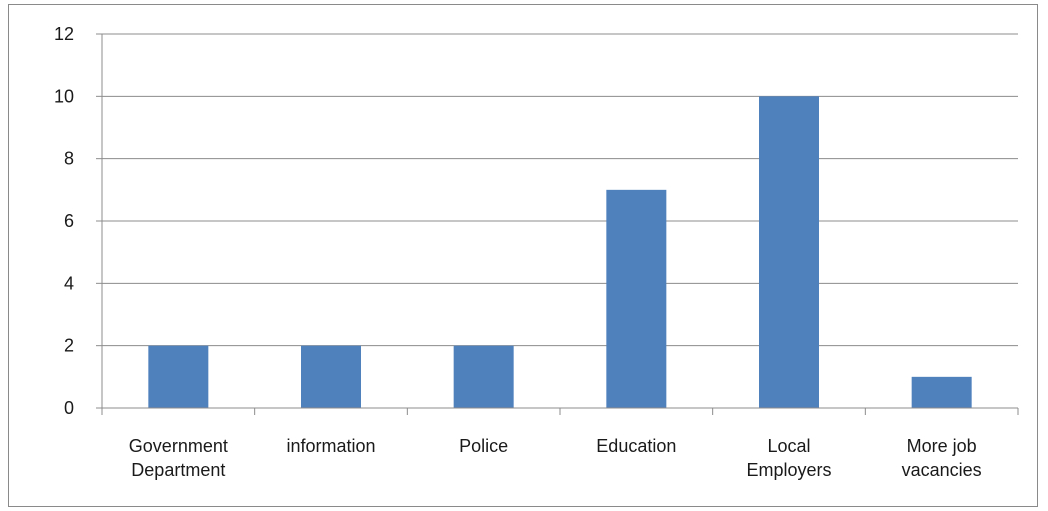 Image resolution: width=1048 pixels, height=511 pixels. What do you see at coordinates (69, 408) in the screenshot?
I see `y-tick-label: 0` at bounding box center [69, 408].